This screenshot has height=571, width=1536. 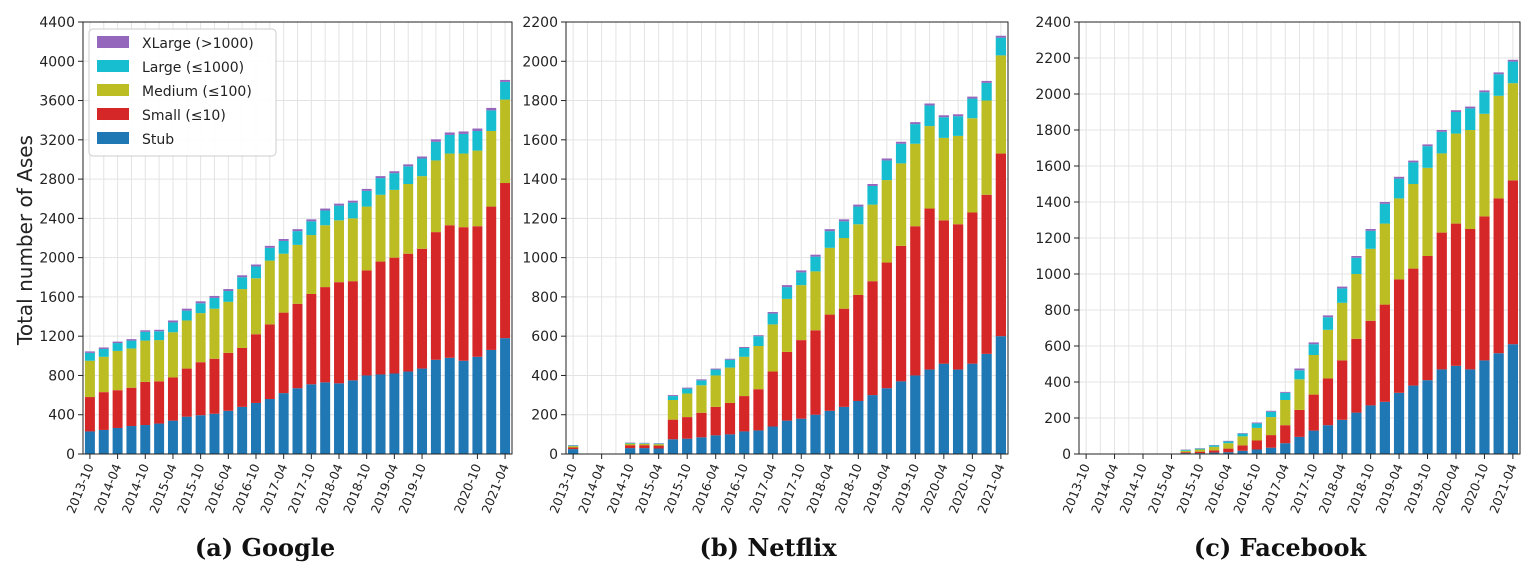 What do you see at coordinates (184, 116) in the screenshot?
I see `legend-label-small: Small (≤10)` at bounding box center [184, 116].